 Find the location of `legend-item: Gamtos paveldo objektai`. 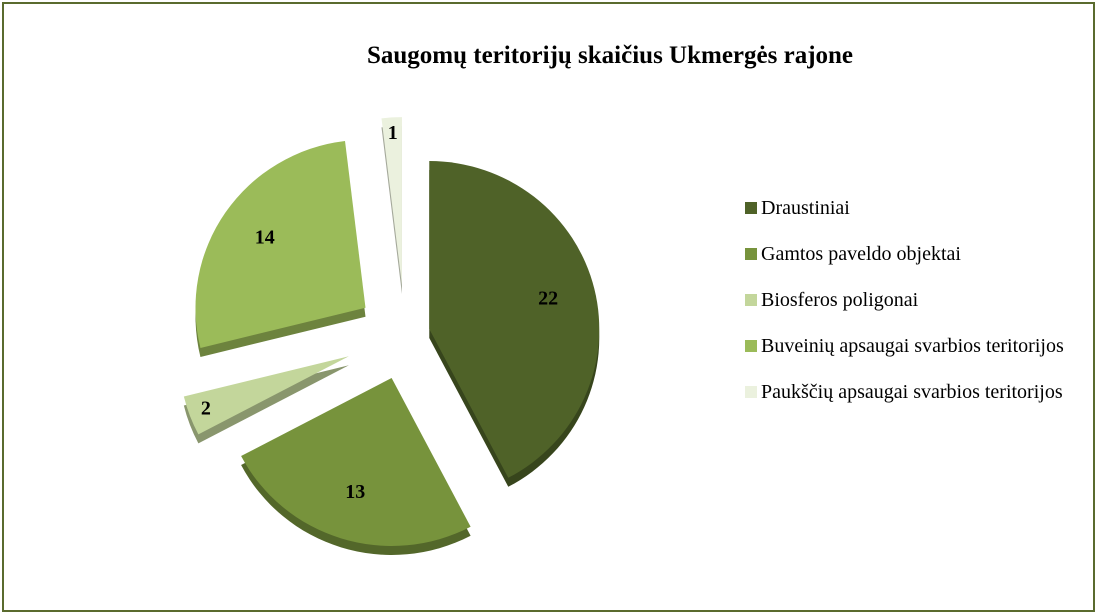

legend-item: Gamtos paveldo objektai is located at coordinates (910, 254).